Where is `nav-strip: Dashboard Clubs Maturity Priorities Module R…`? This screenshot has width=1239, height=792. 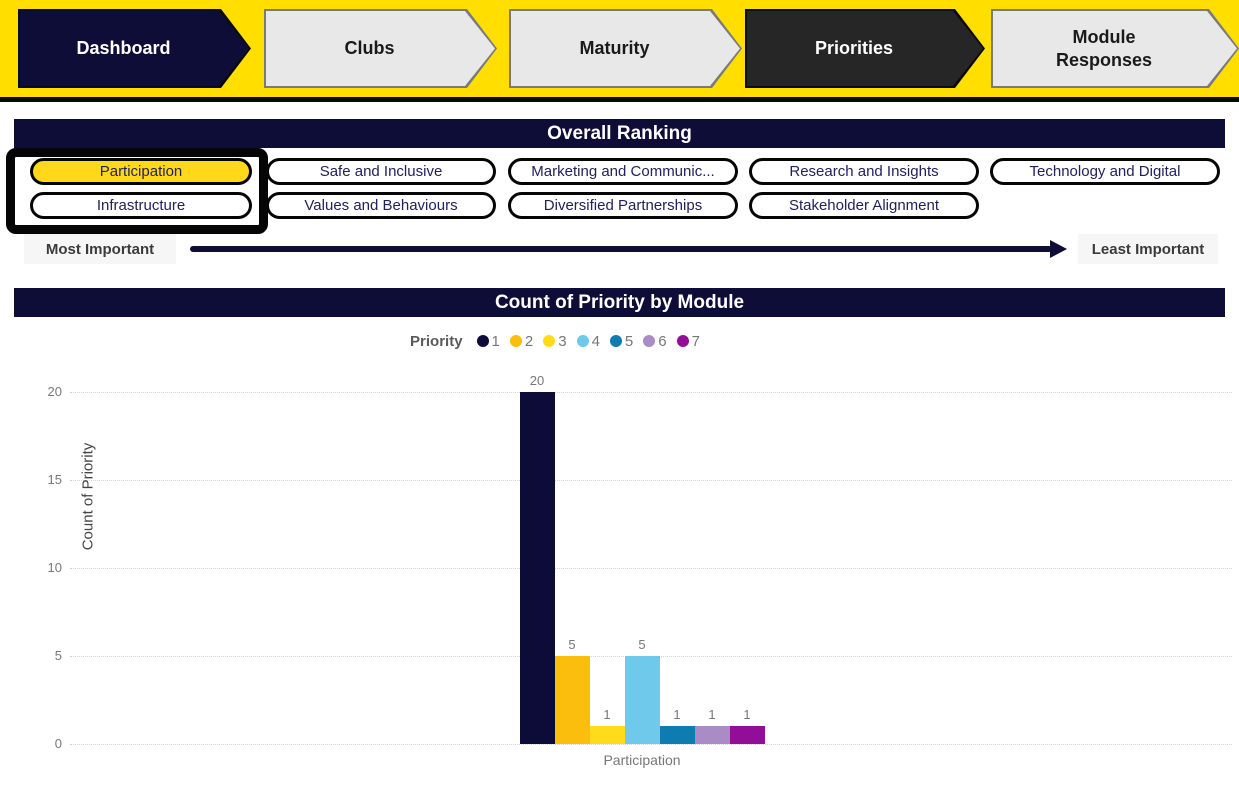
nav-strip: Dashboard Clubs Maturity Priorities Module R… is located at coordinates (619, 48).